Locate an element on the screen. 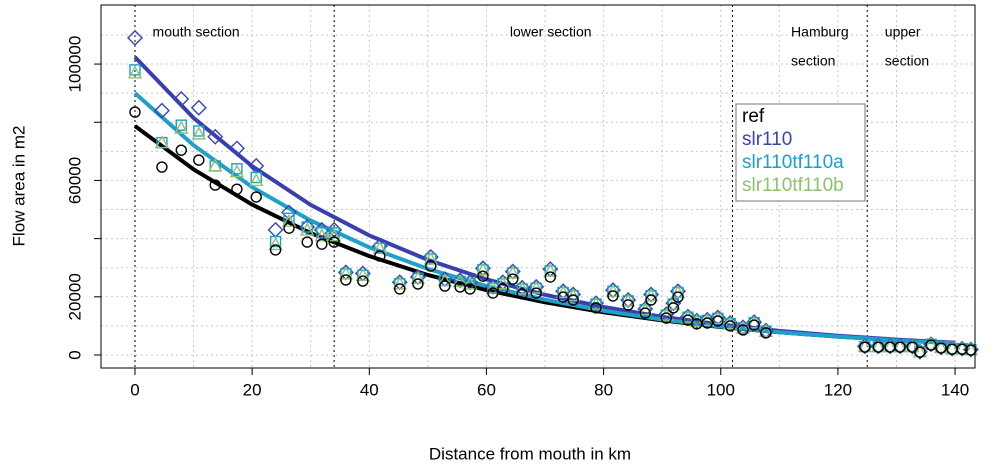 The image size is (994, 469). x-tick-label: 80 is located at coordinates (603, 389).